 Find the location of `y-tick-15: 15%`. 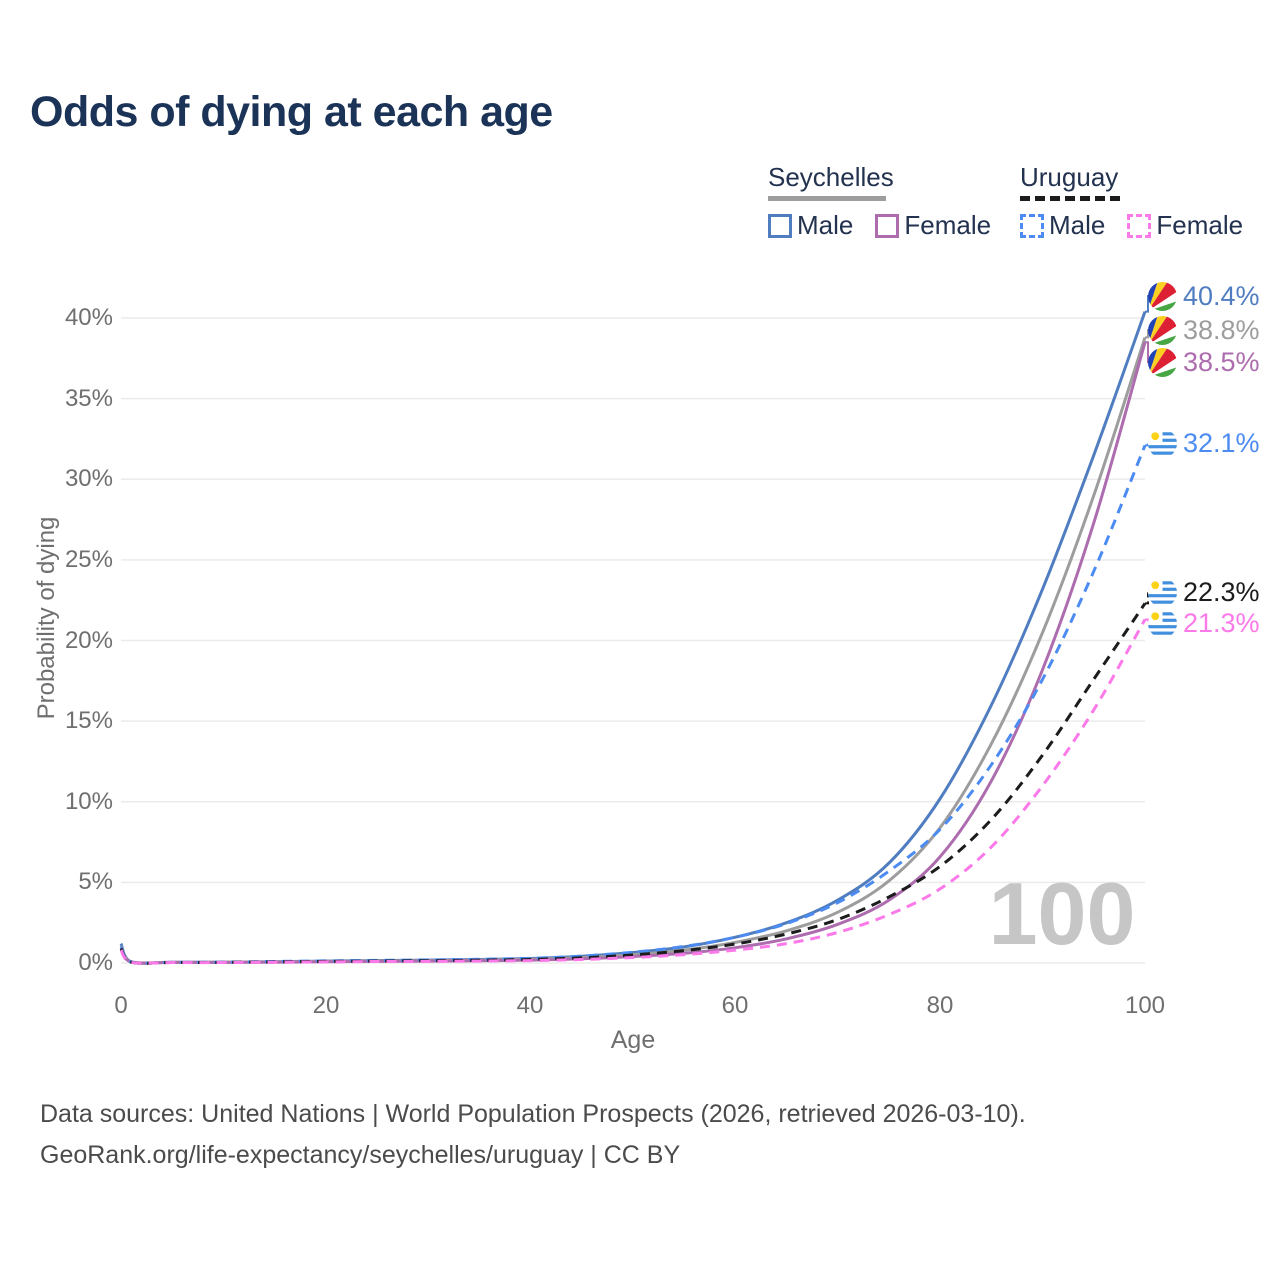

y-tick-15: 15% is located at coordinates (88, 720).